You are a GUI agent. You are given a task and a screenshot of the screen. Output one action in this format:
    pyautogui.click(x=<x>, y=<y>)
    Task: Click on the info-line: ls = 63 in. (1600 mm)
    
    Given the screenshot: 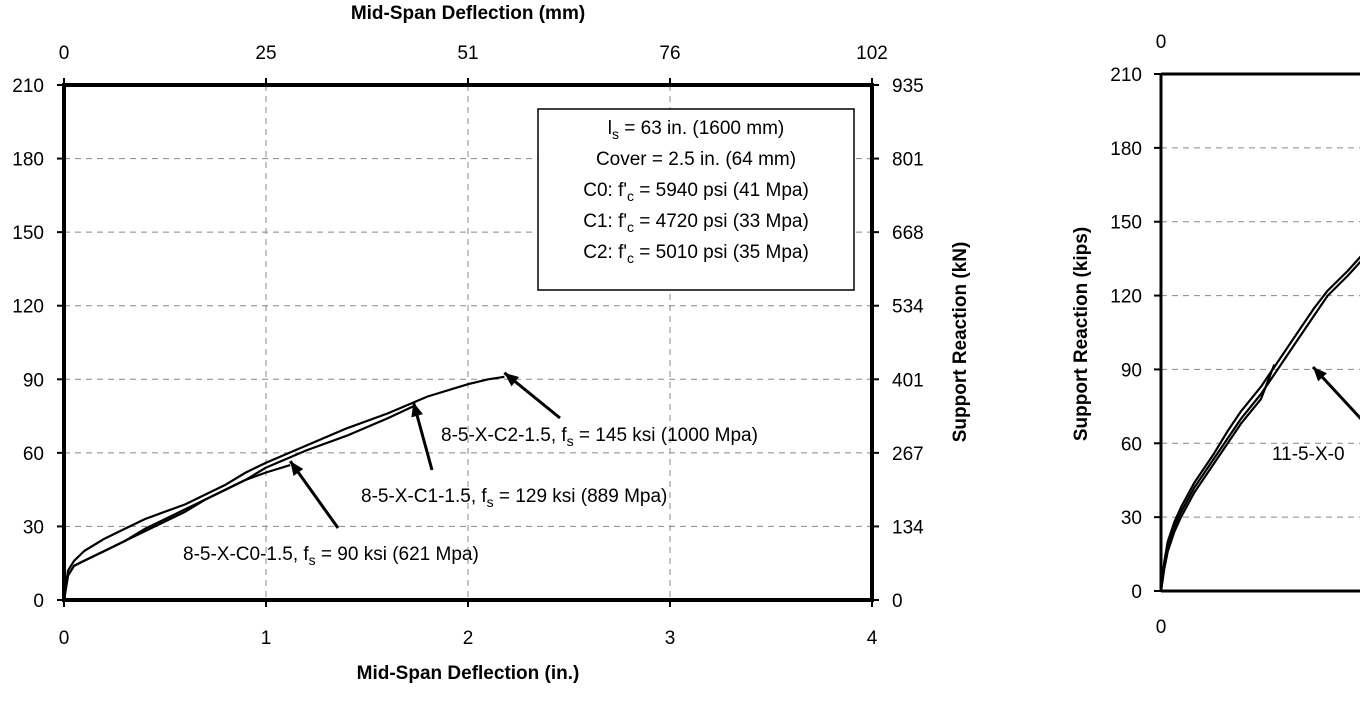 What is the action you would take?
    pyautogui.click(x=696, y=130)
    